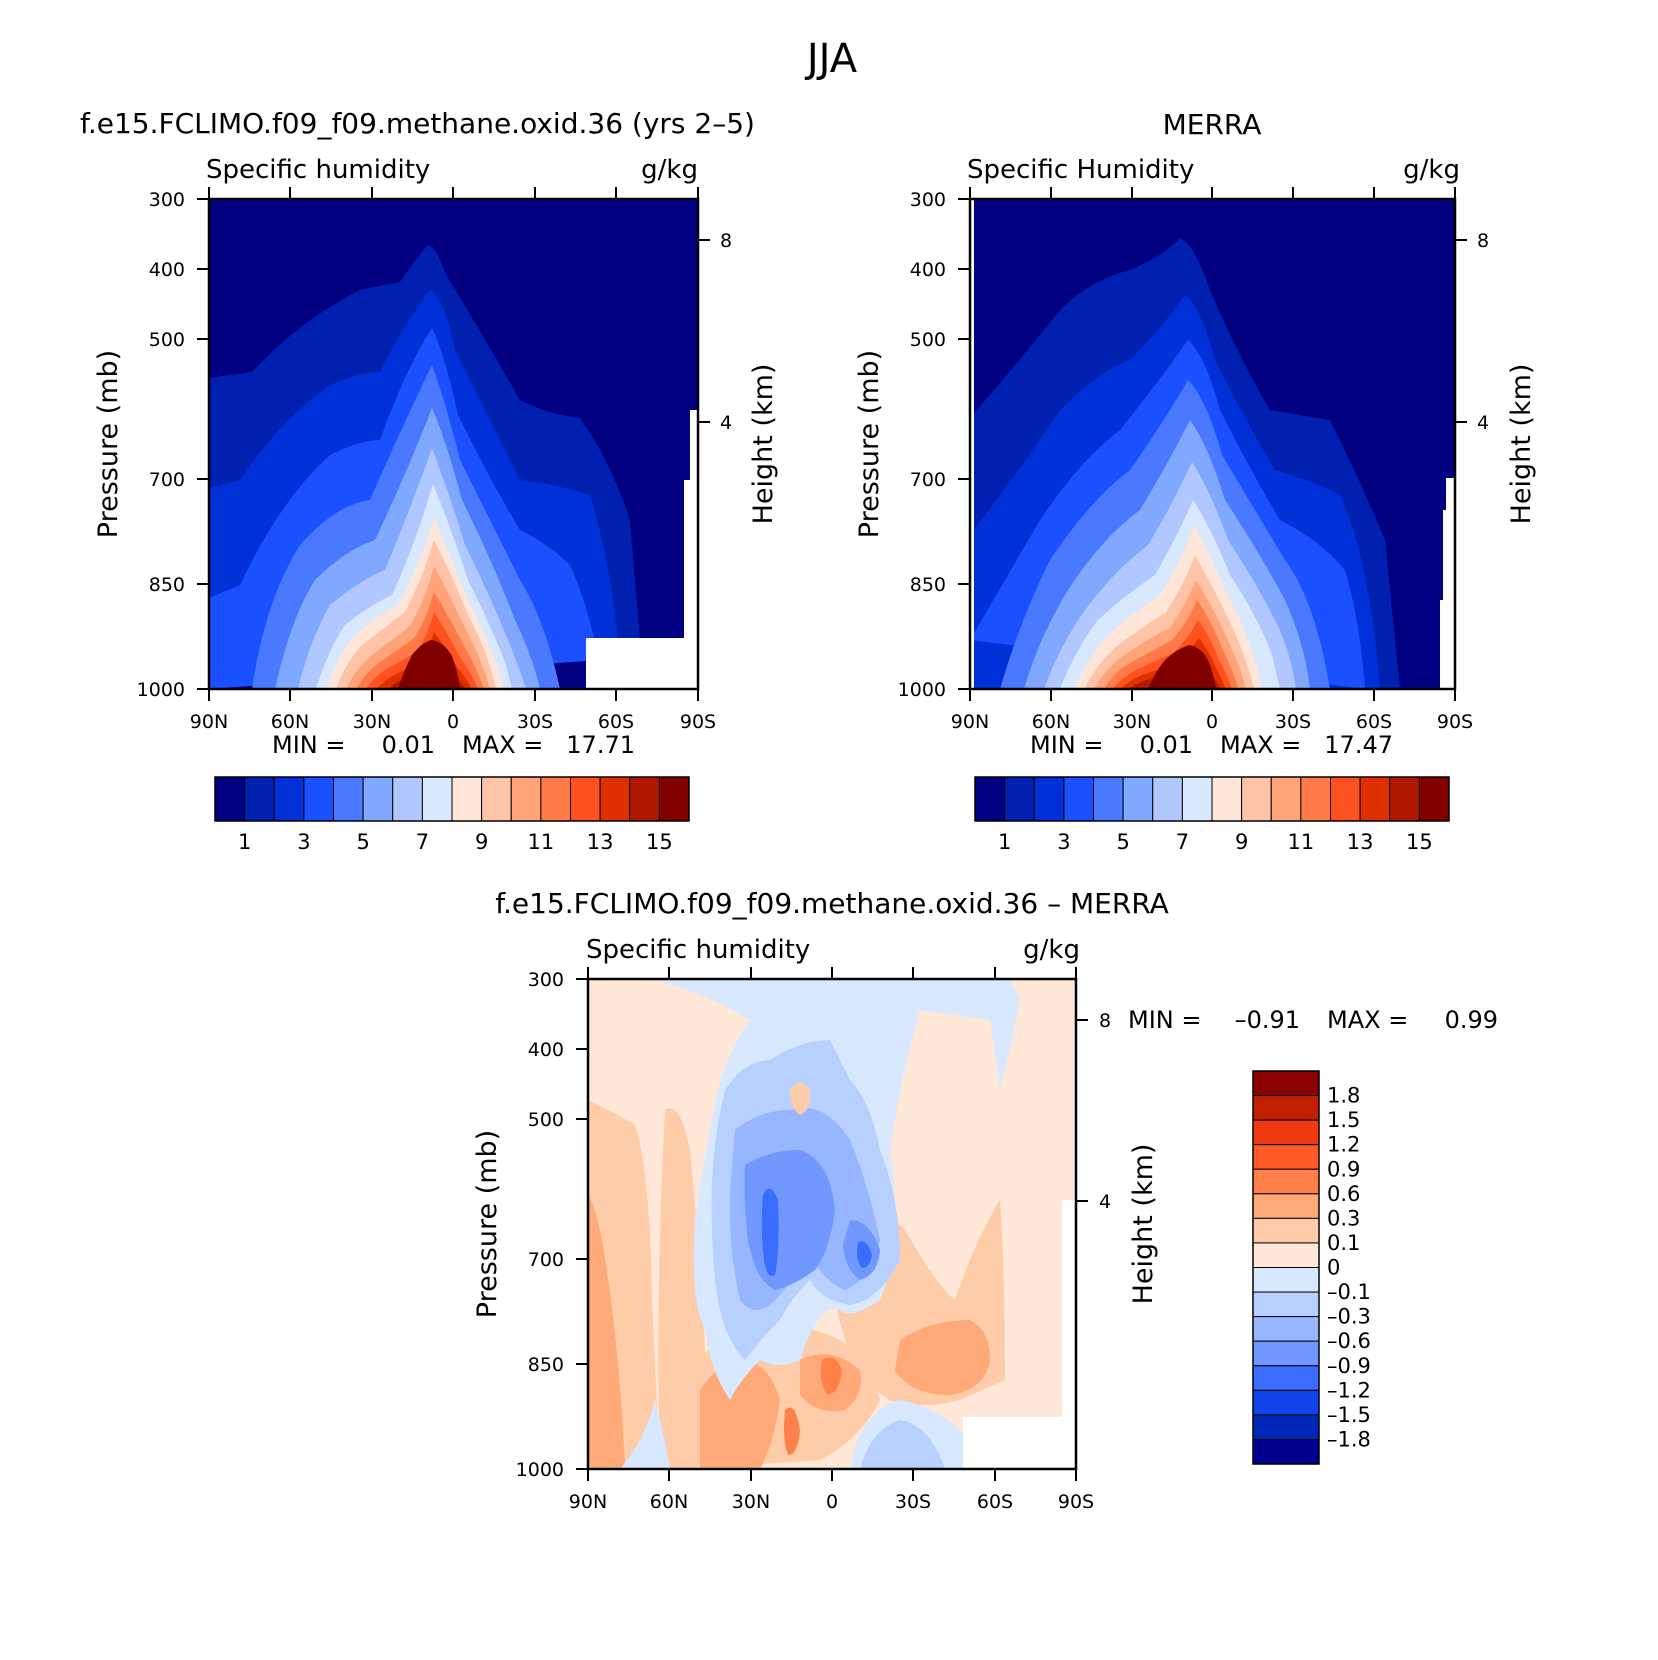 Image resolution: width=1658 pixels, height=1660 pixels. What do you see at coordinates (408, 745) in the screenshot?
I see `min-value: 0.01` at bounding box center [408, 745].